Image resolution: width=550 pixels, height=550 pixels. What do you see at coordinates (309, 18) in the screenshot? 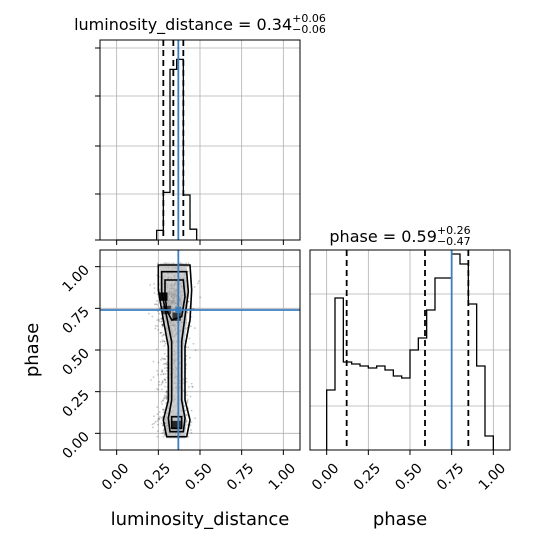
I see `luminosity-distance-upper-error: +0.06` at bounding box center [309, 18].